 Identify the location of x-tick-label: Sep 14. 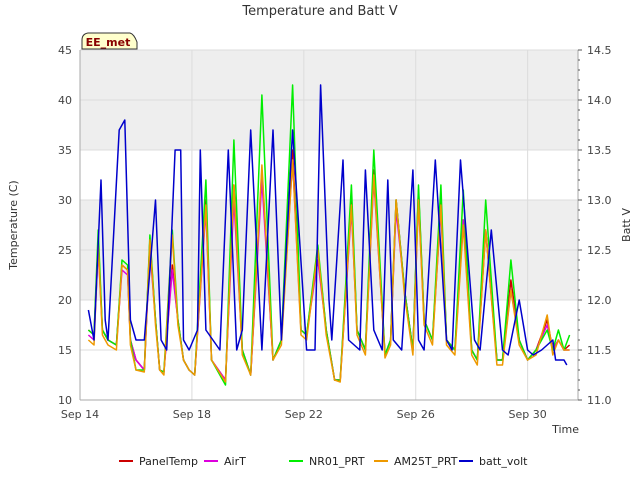
(80, 414).